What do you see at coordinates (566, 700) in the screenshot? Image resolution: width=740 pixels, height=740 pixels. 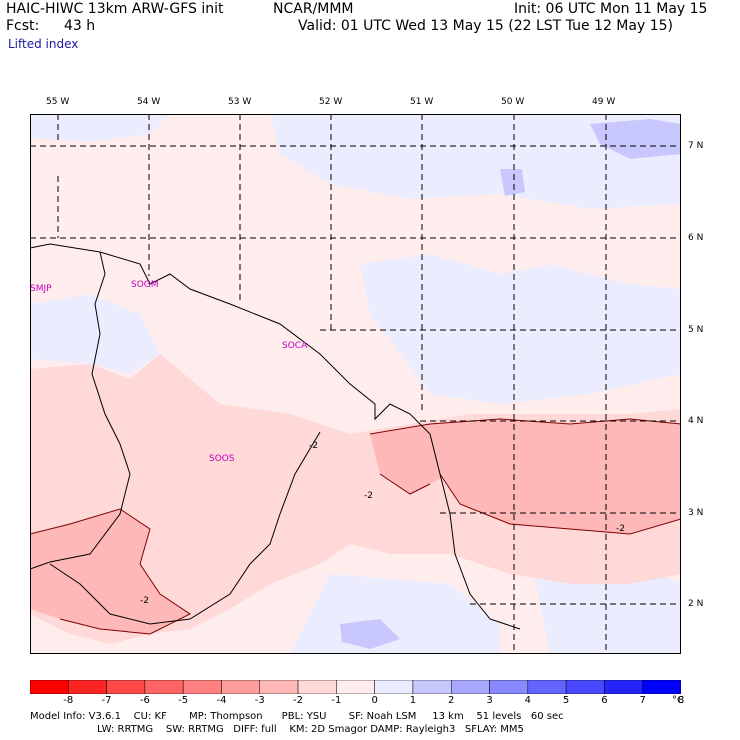 I see `colorbar-tick-label: 5` at bounding box center [566, 700].